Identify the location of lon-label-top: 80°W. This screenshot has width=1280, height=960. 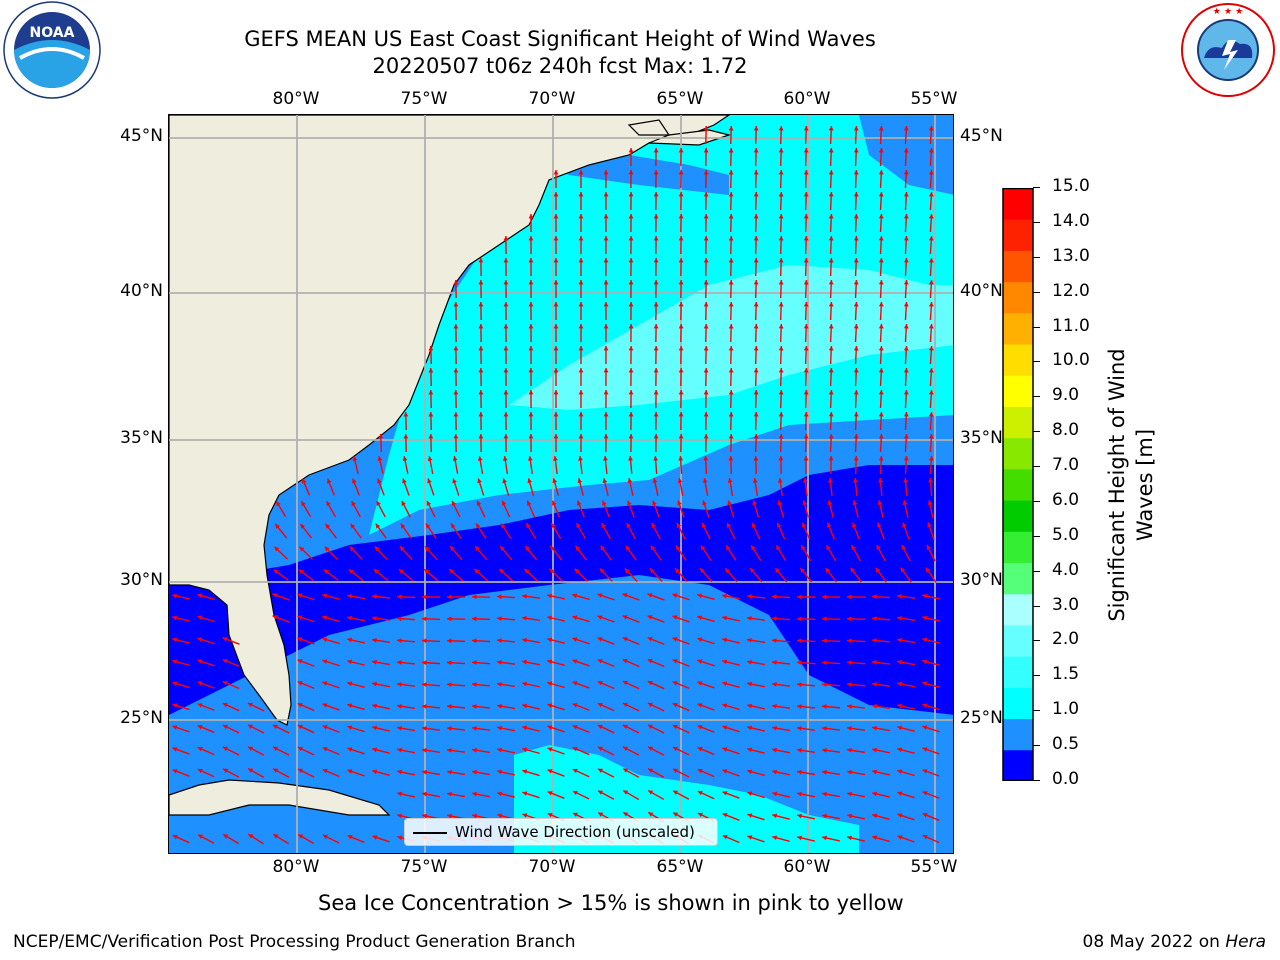
(296, 99).